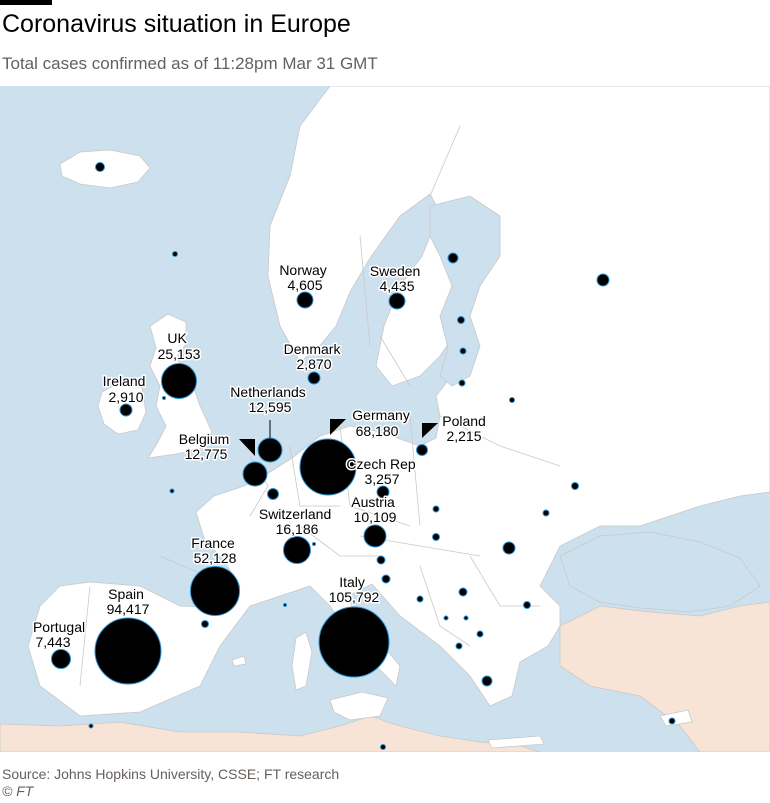 The image size is (770, 803). What do you see at coordinates (61, 634) in the screenshot?
I see `portugal-label: Portugal 7,443` at bounding box center [61, 634].